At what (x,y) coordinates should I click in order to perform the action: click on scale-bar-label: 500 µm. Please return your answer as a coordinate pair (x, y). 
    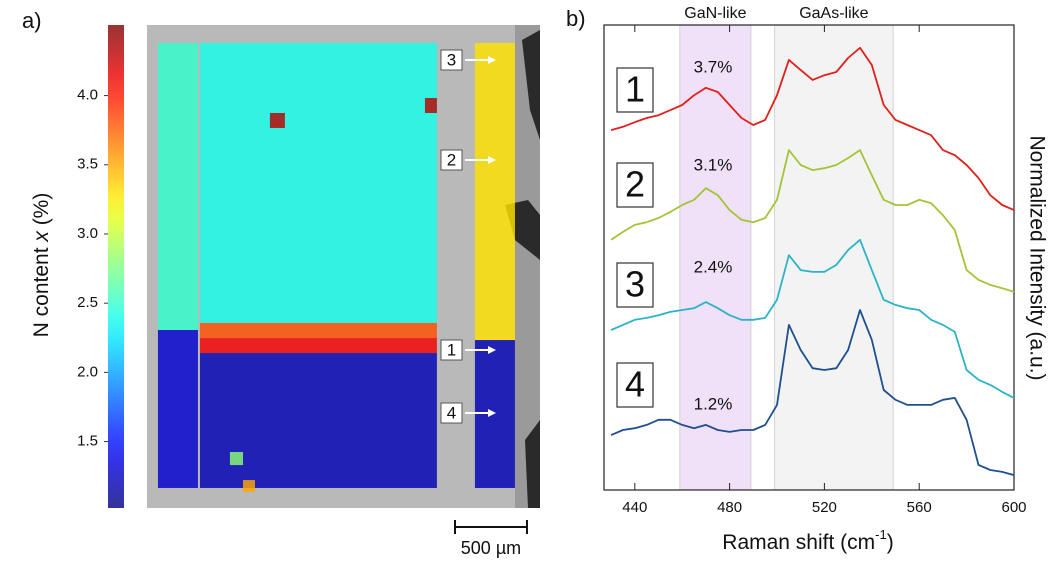
    Looking at the image, I should click on (491, 548).